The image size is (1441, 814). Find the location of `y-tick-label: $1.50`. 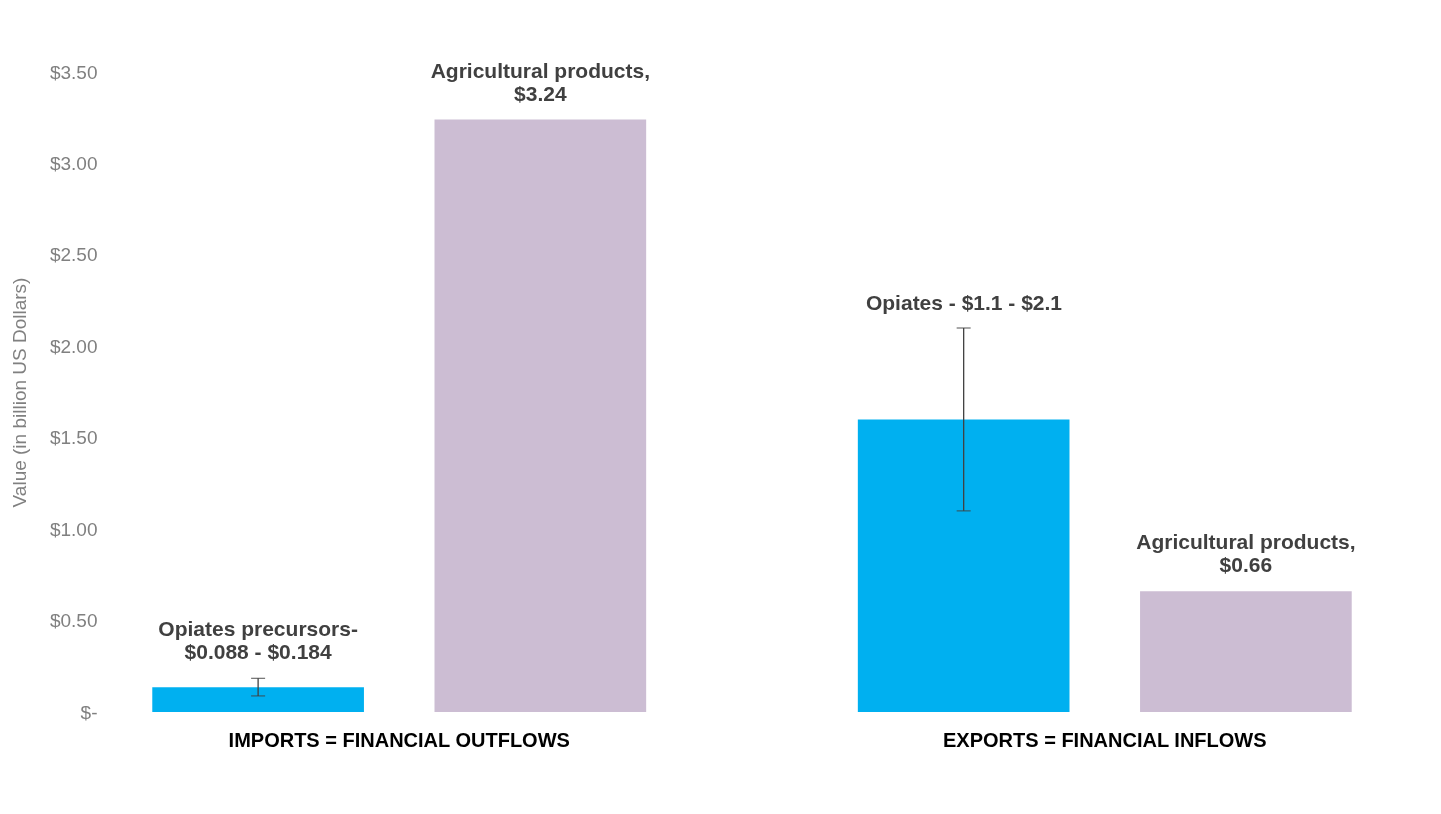

y-tick-label: $1.50 is located at coordinates (73, 438).